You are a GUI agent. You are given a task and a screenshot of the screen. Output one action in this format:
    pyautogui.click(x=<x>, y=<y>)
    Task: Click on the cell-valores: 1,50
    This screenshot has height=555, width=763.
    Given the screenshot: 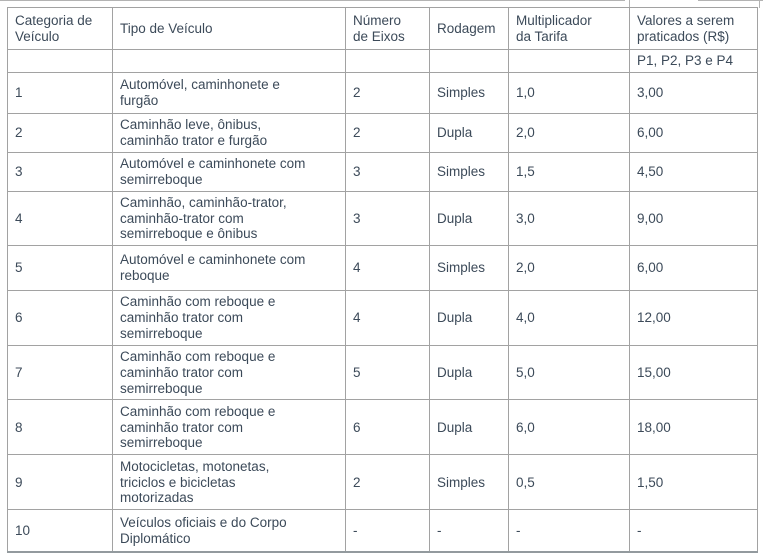 What is the action you would take?
    pyautogui.click(x=693, y=482)
    